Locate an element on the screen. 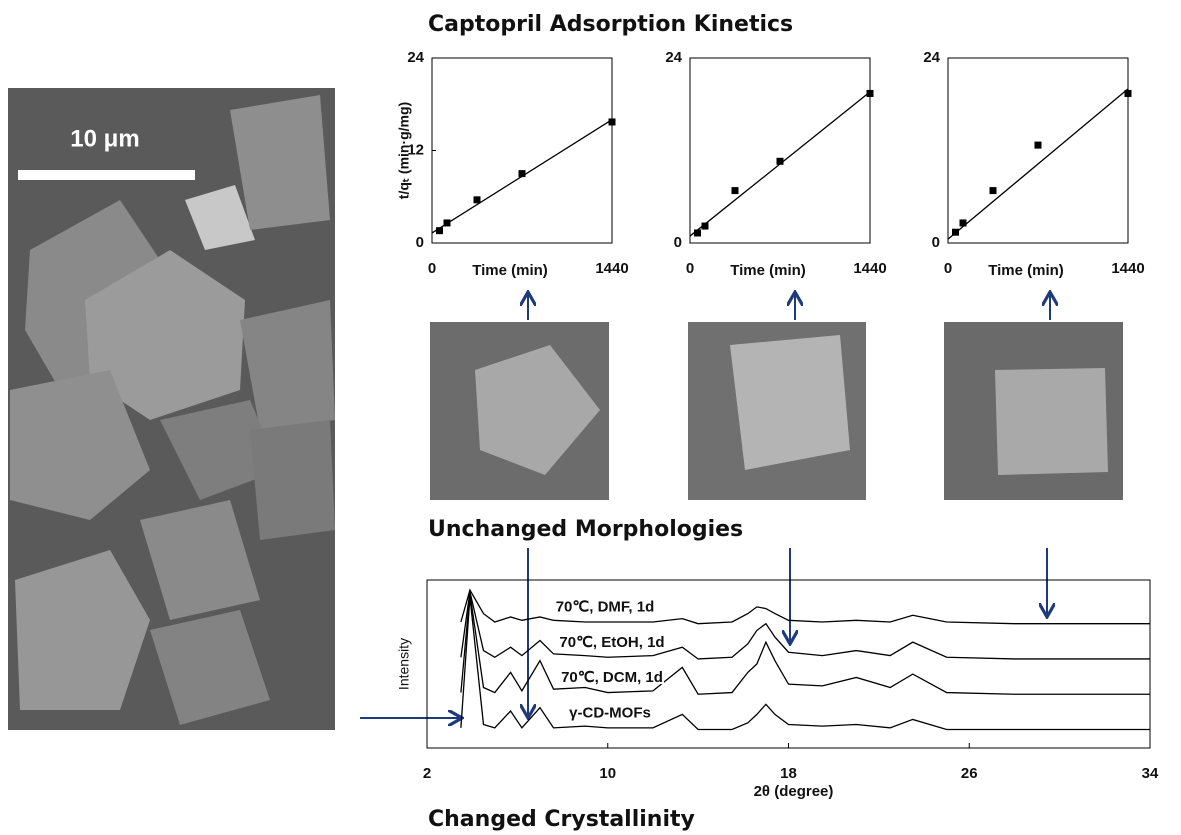  x-tick-label: 2 is located at coordinates (427, 773).